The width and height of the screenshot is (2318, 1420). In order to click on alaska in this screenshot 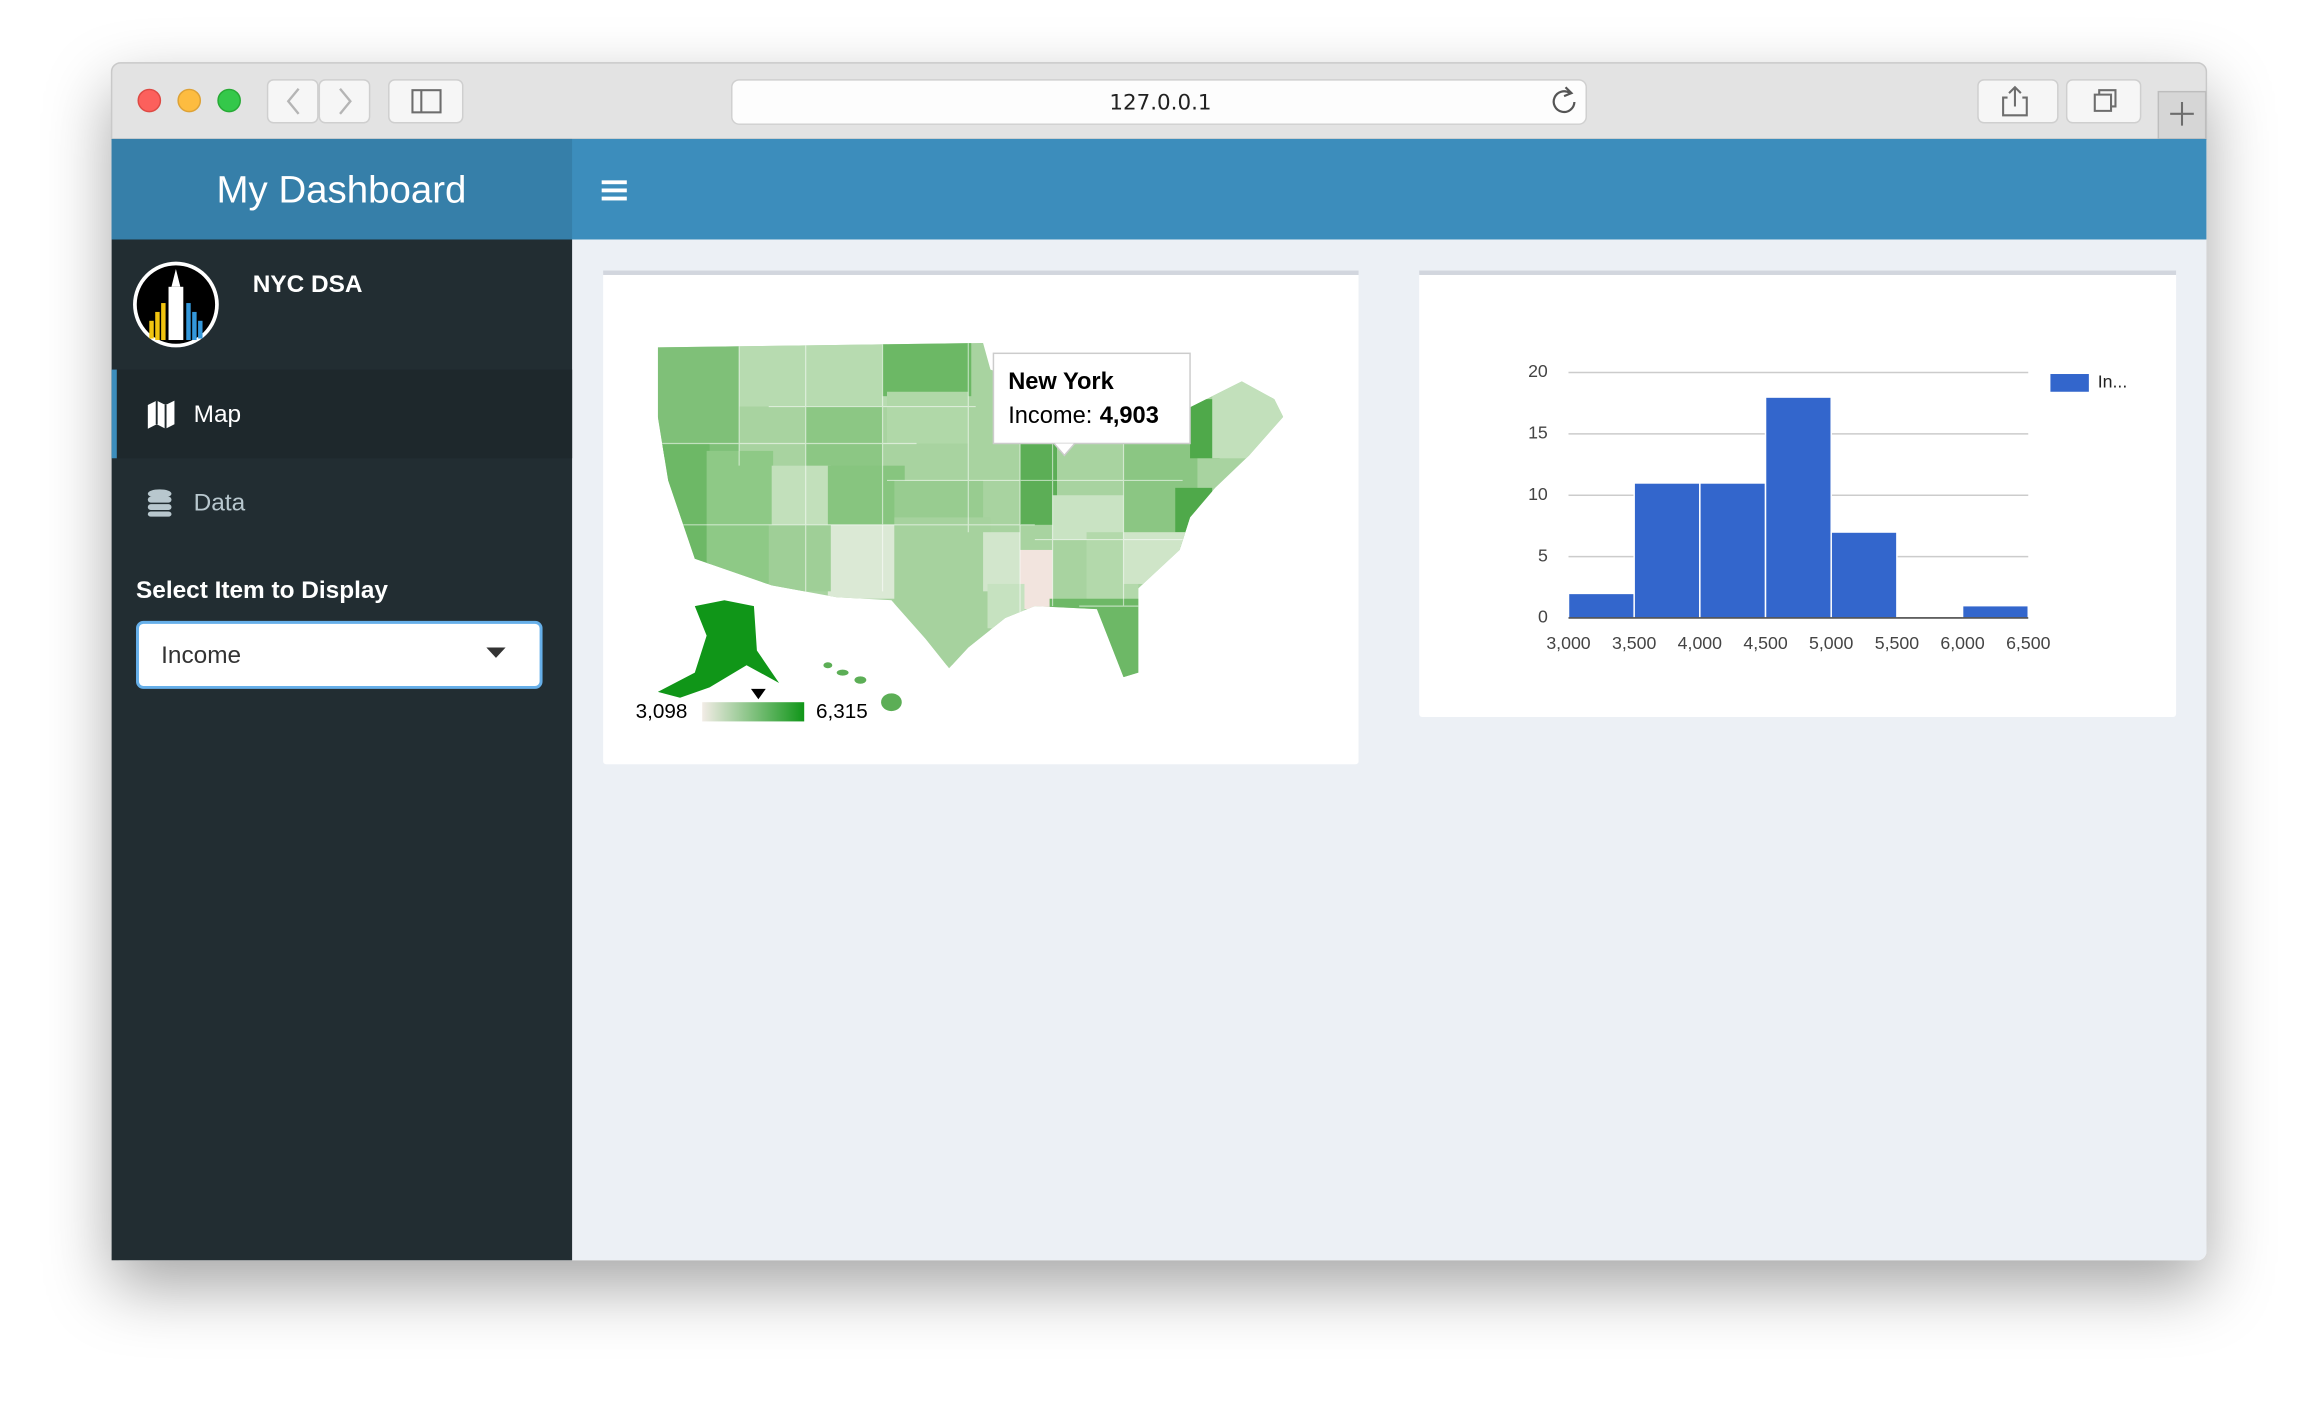, I will do `click(718, 649)`.